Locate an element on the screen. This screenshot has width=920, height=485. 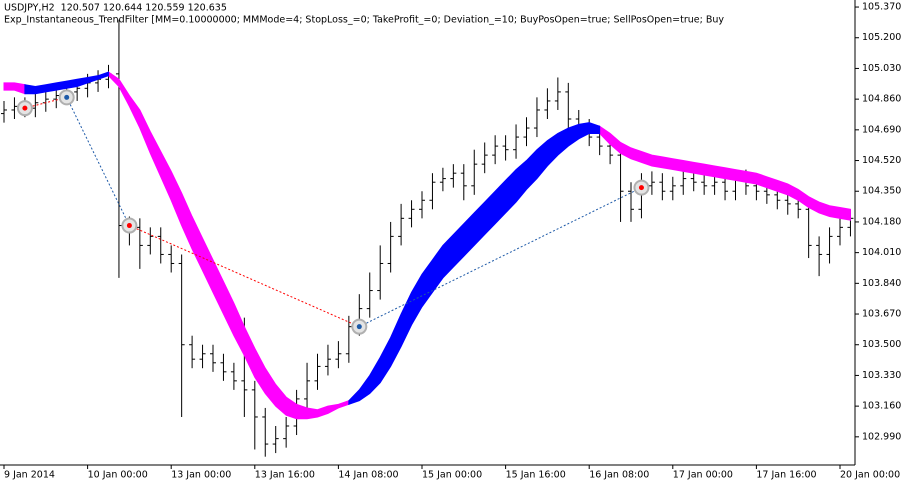
y-tick-label: 104.350 is located at coordinates (881, 191).